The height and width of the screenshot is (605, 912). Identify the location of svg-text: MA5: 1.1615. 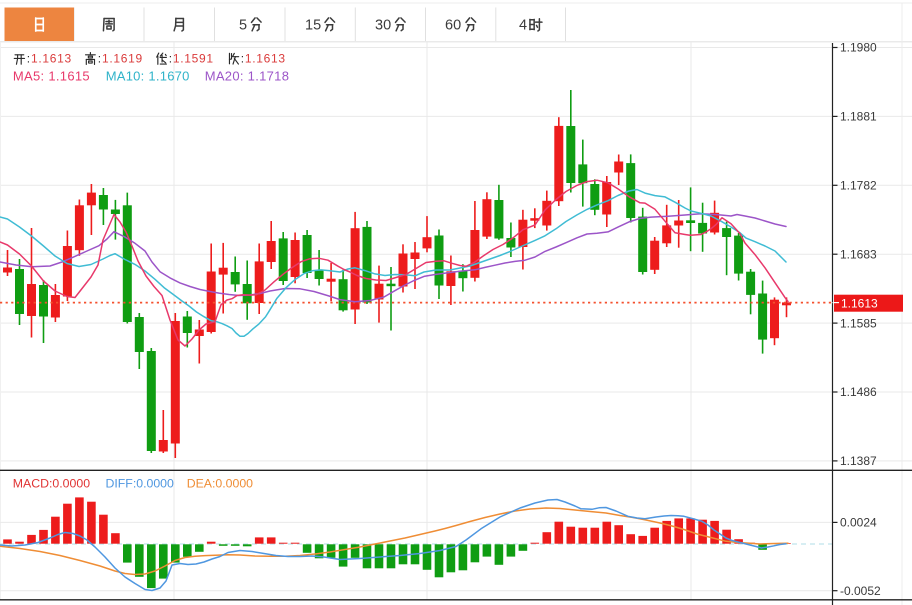
(51, 76).